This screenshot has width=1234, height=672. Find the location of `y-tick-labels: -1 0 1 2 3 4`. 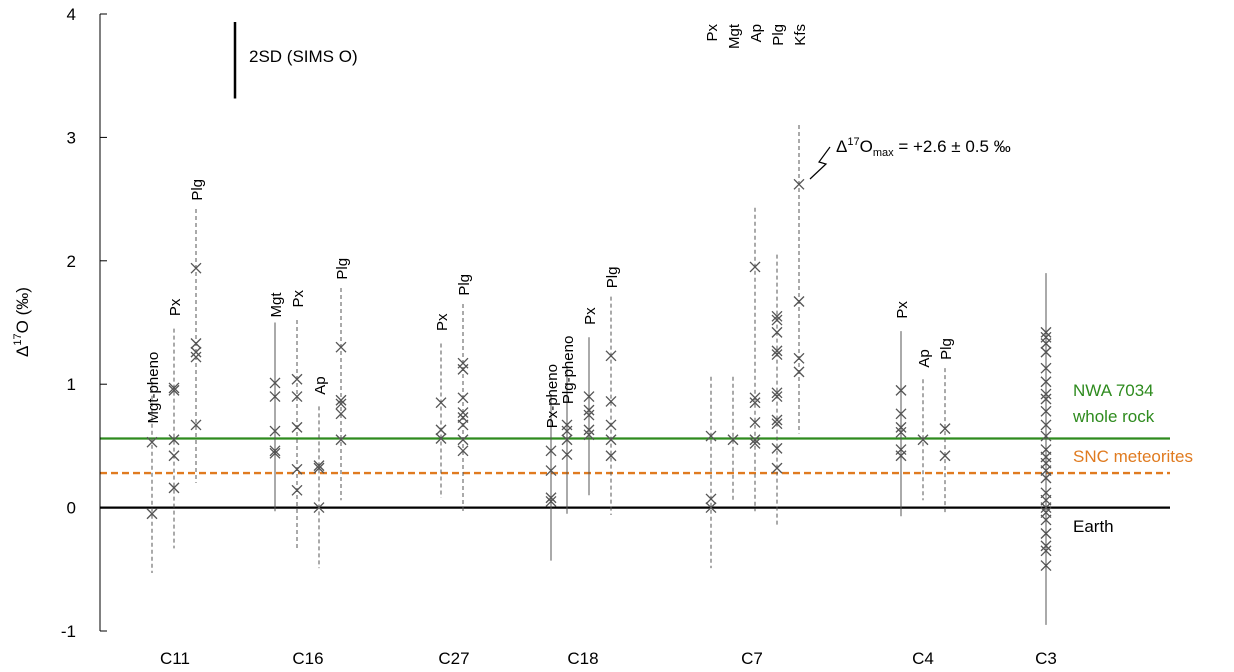

y-tick-labels: -1 0 1 2 3 4 is located at coordinates (68, 323).